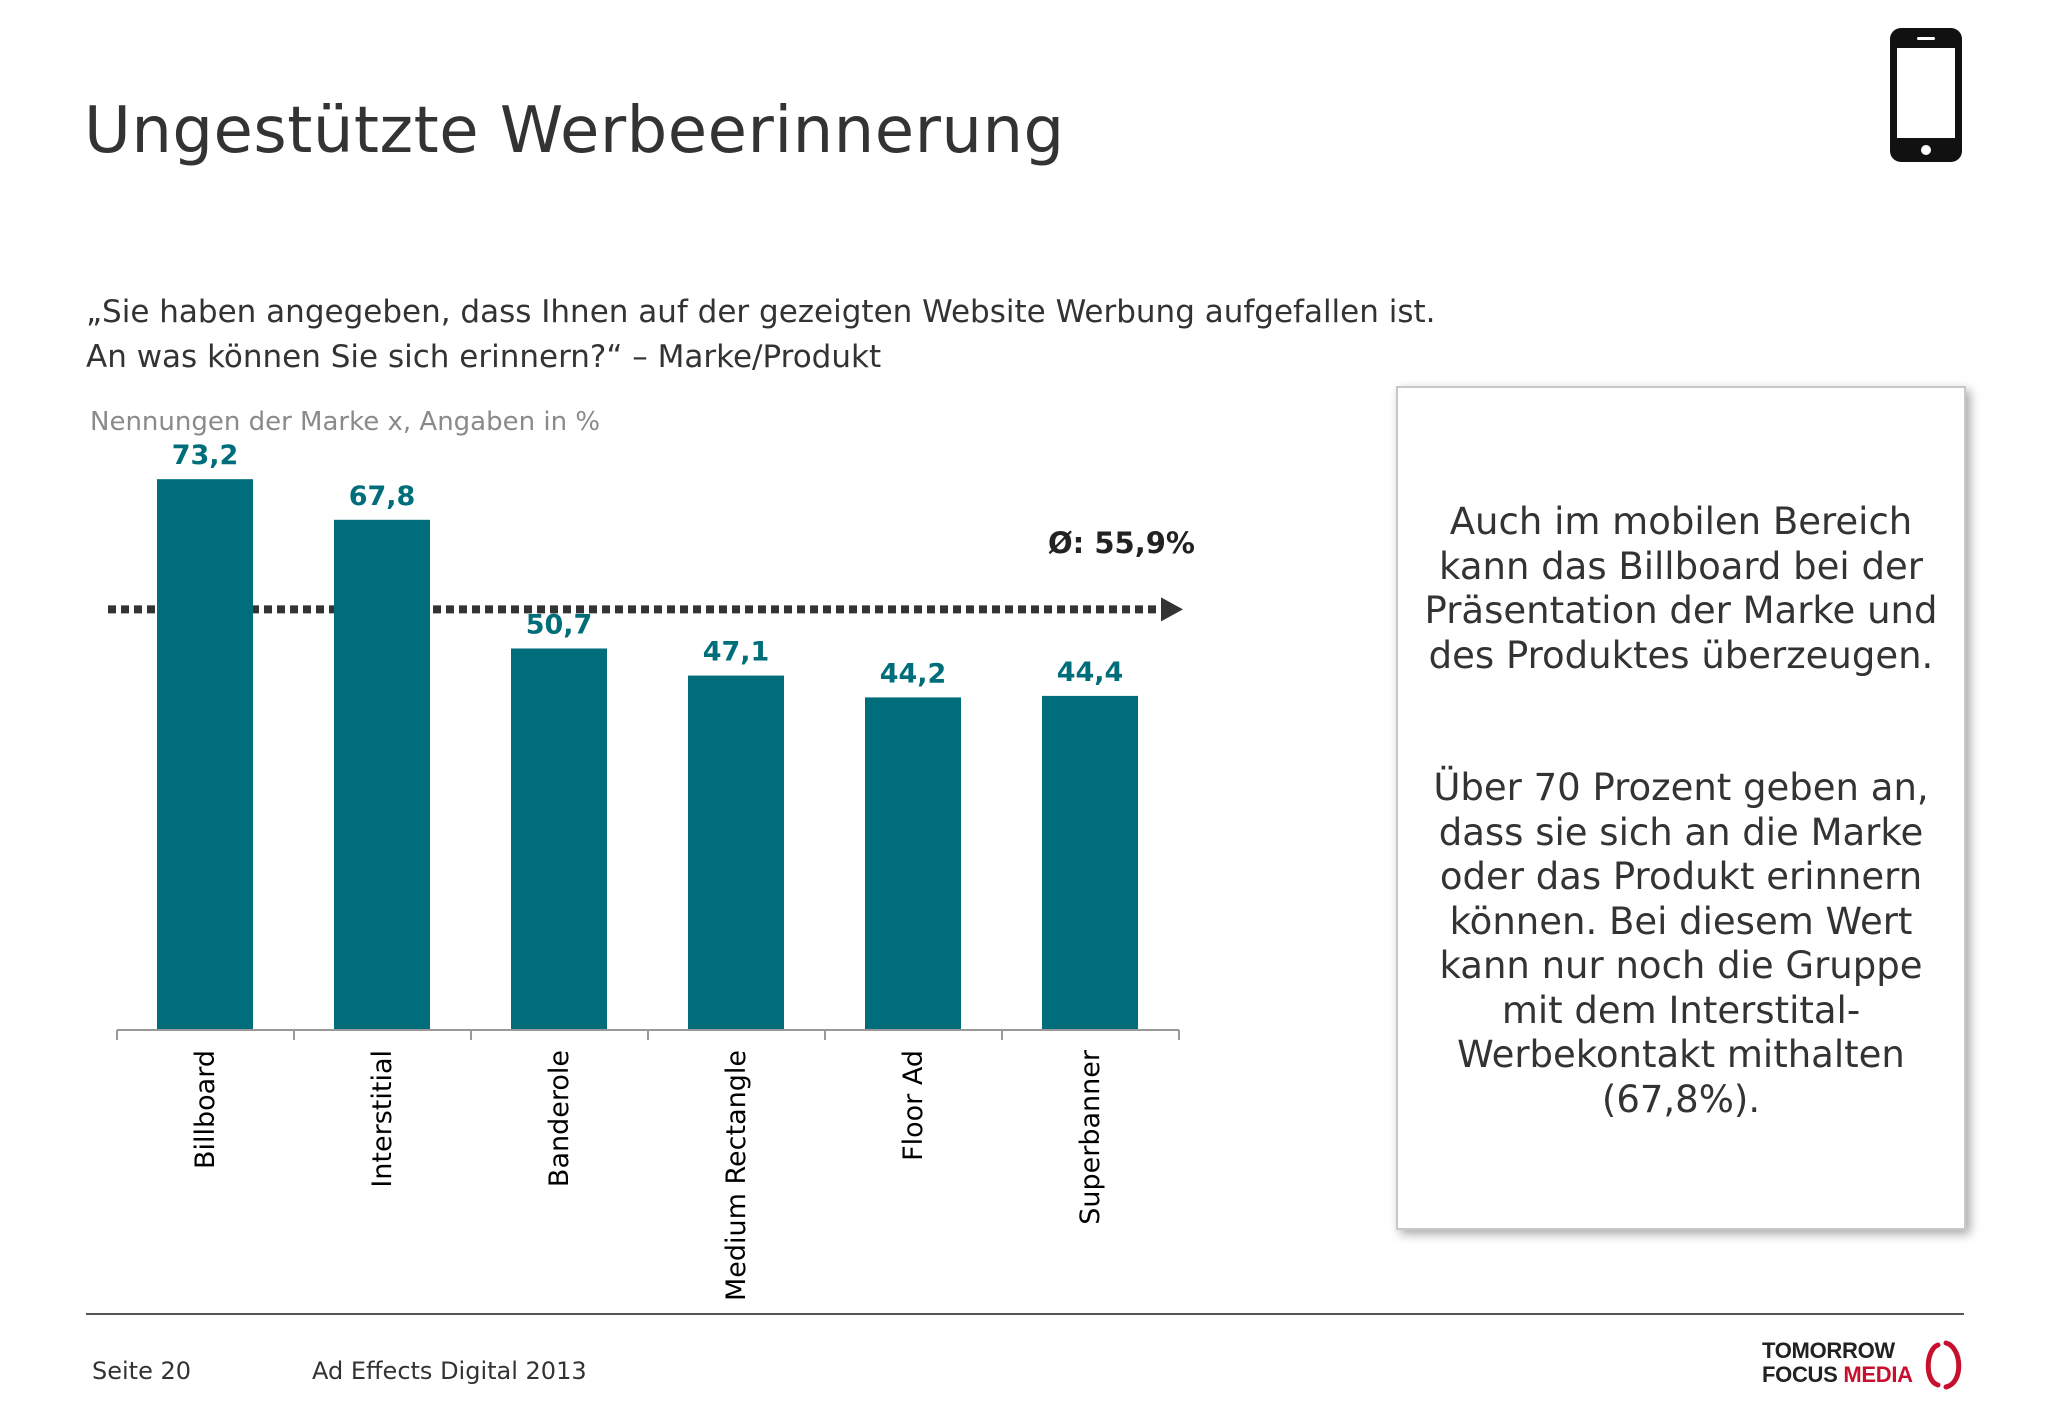 This screenshot has height=1418, width=2048. I want to click on logo-media: MEDIA, so click(1878, 1374).